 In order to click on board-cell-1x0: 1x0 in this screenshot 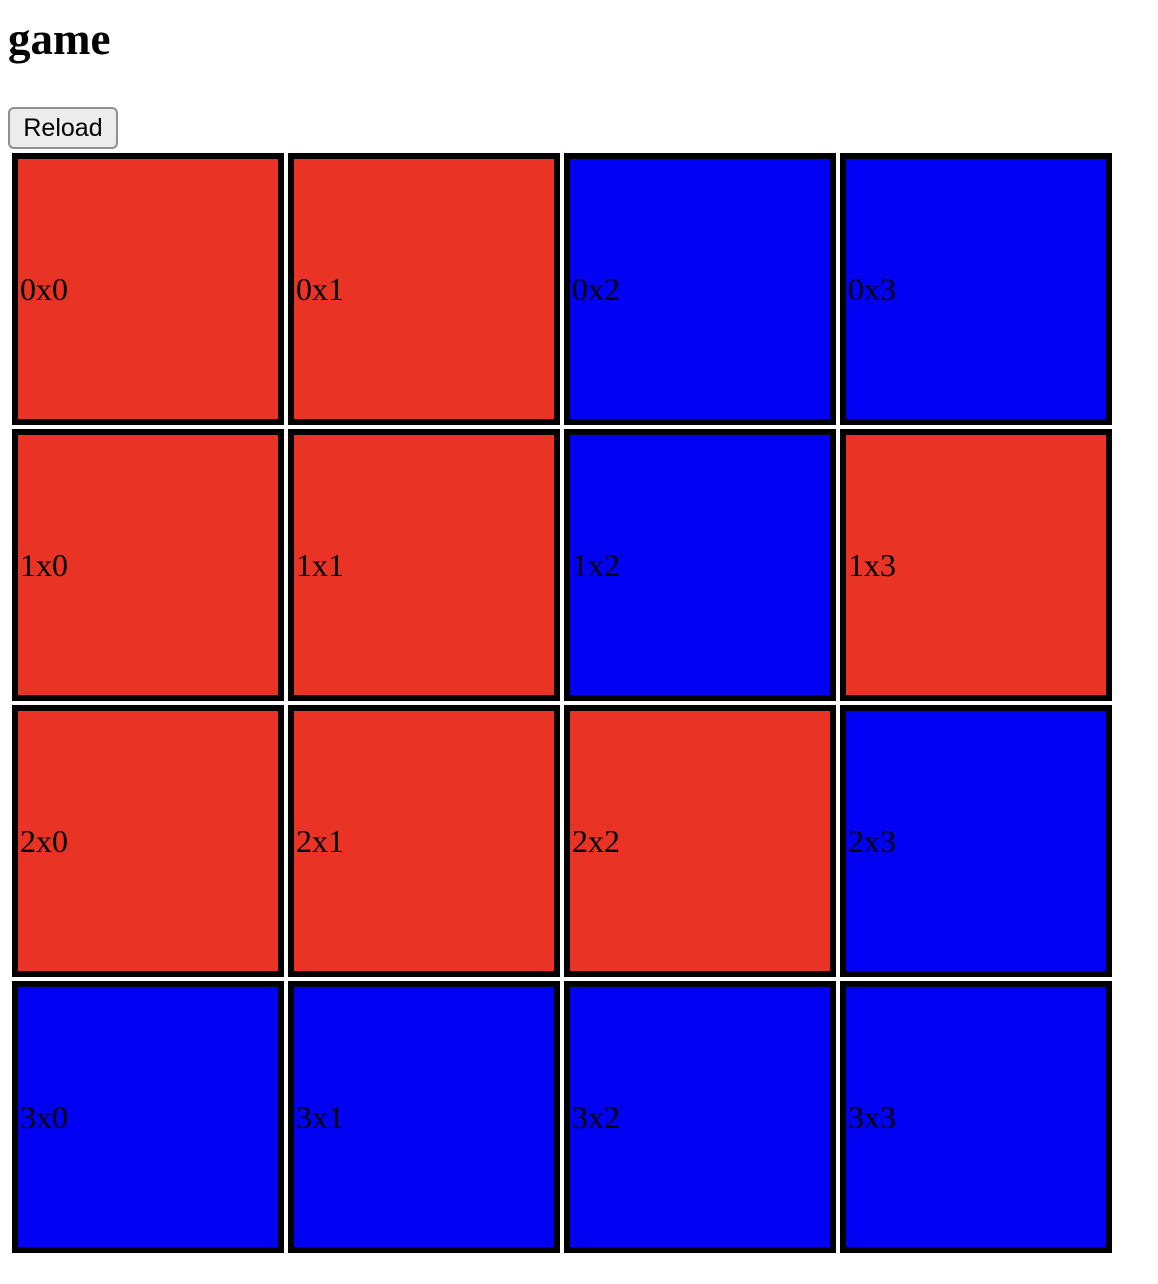, I will do `click(148, 565)`.